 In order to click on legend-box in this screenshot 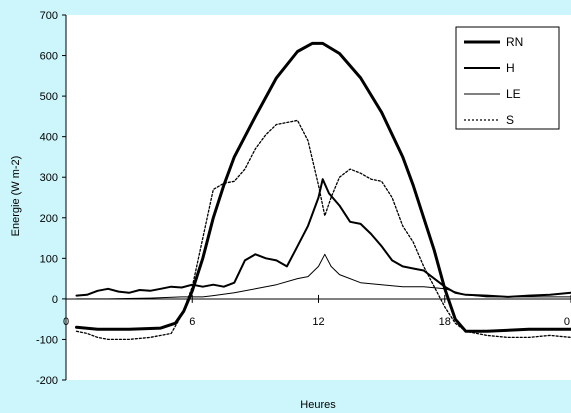, I will do `click(507, 78)`.